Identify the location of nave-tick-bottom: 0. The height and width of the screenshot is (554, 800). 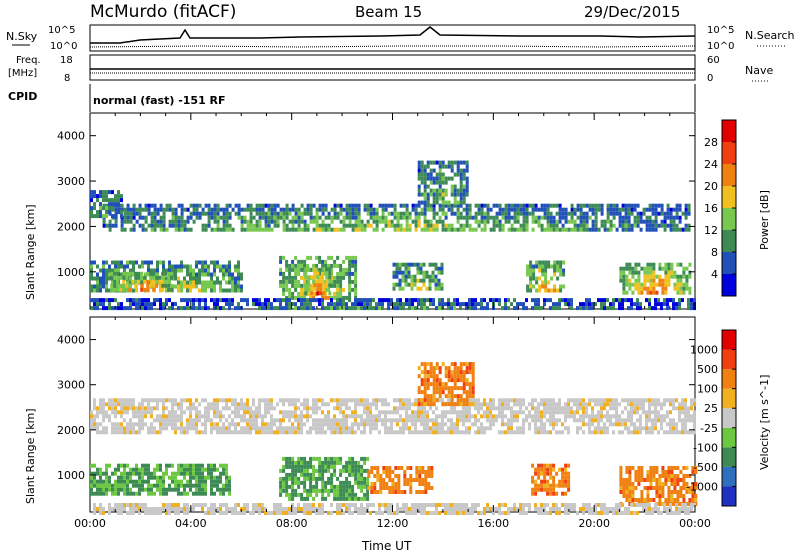
(710, 78).